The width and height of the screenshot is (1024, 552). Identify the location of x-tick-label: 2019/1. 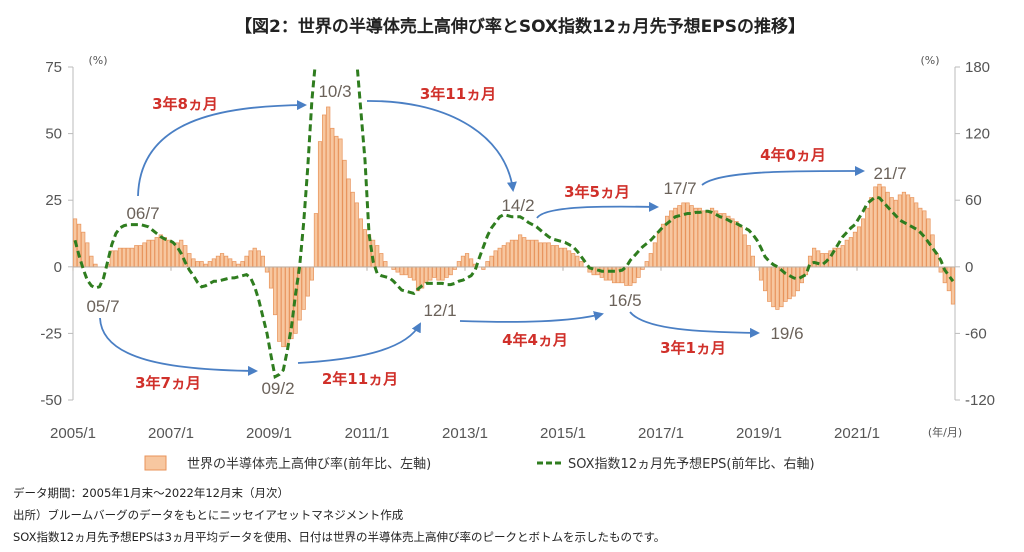
(759, 433).